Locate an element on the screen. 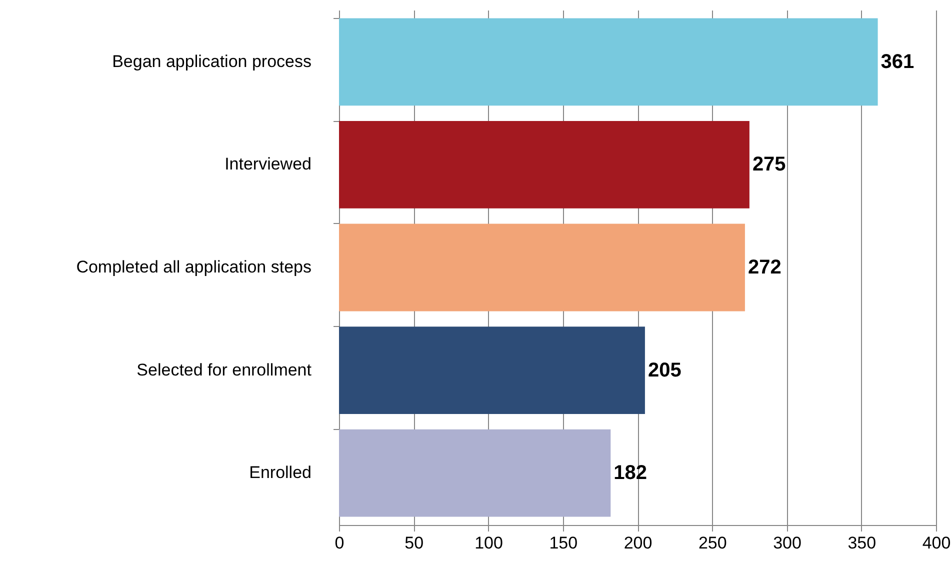 Image resolution: width=952 pixels, height=566 pixels. x-tick-label: 350 is located at coordinates (862, 543).